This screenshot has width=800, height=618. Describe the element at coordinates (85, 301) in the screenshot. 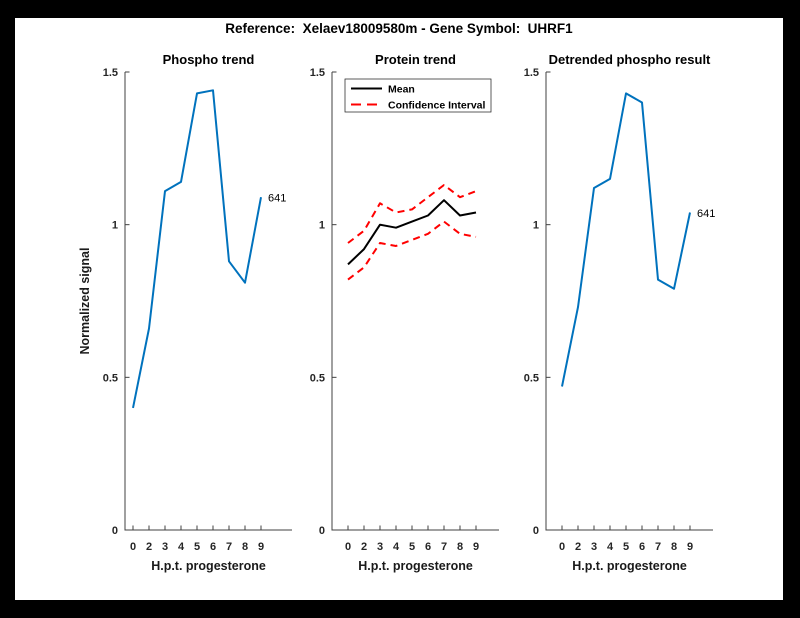

I see `y-axis-label: Normalized signal` at that location.